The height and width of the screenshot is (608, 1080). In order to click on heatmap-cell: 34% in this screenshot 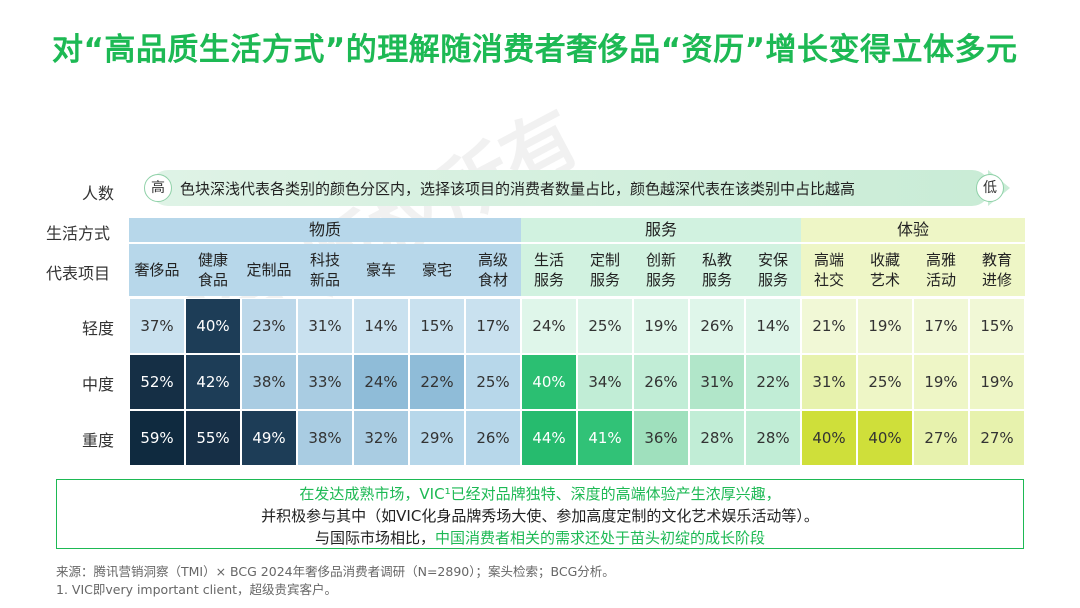, I will do `click(605, 382)`.